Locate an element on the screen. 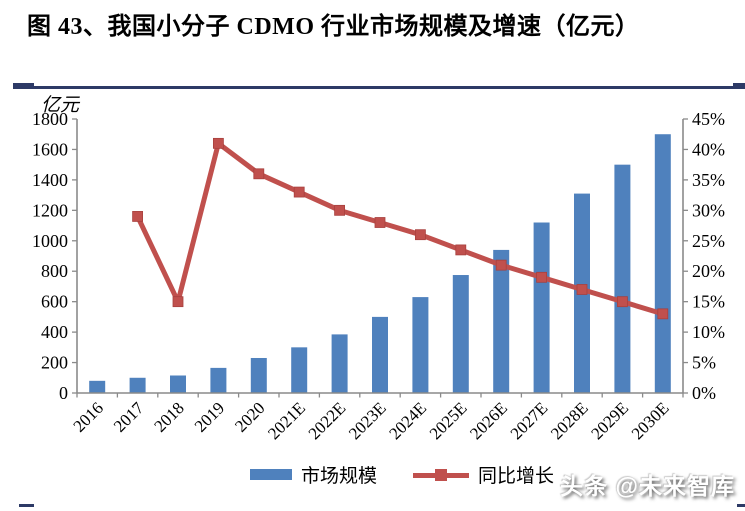 The image size is (745, 511). left-axis-tick-label: 1000 is located at coordinates (50, 241).